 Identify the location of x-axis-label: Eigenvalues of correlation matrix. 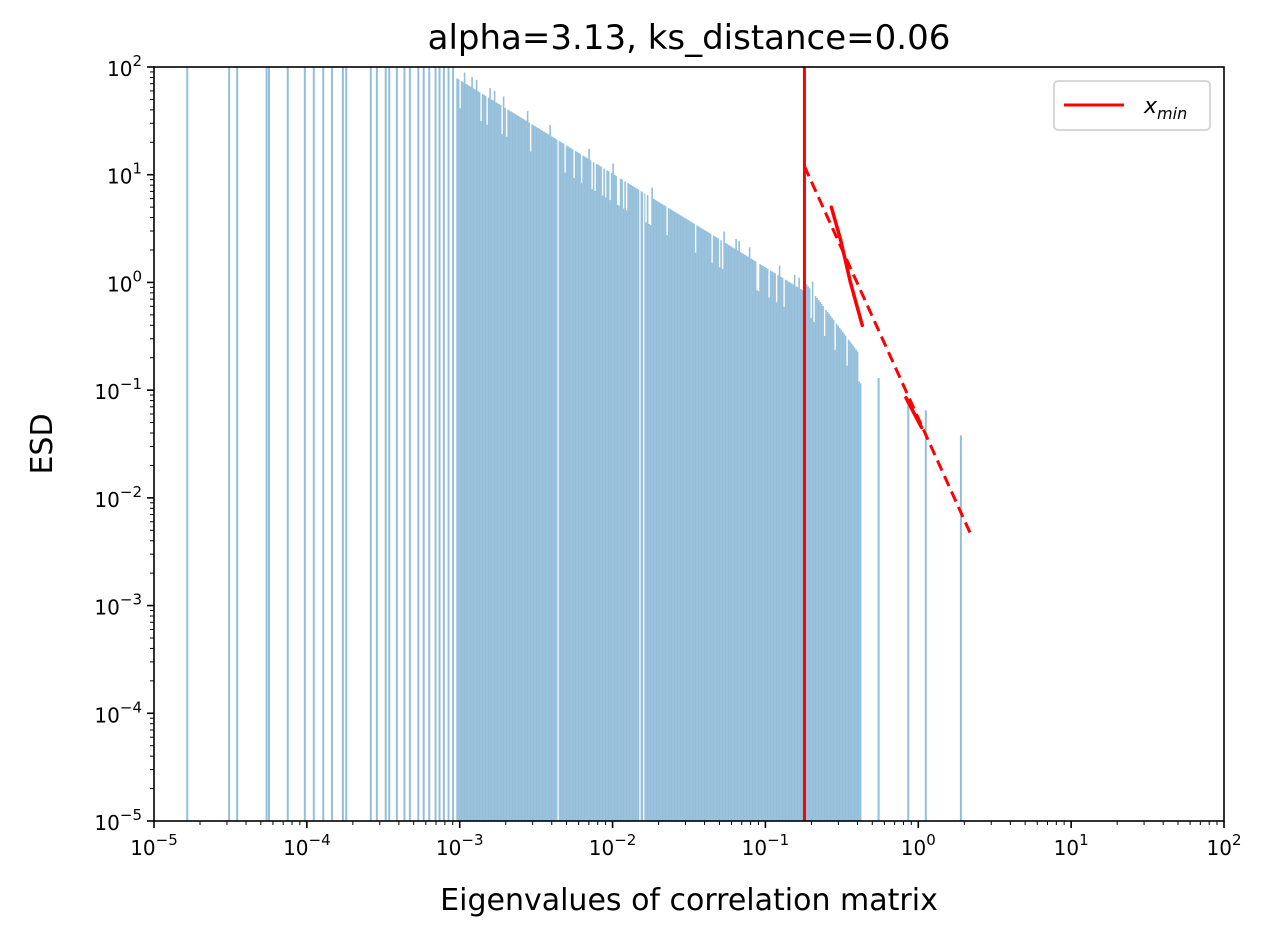
(689, 900).